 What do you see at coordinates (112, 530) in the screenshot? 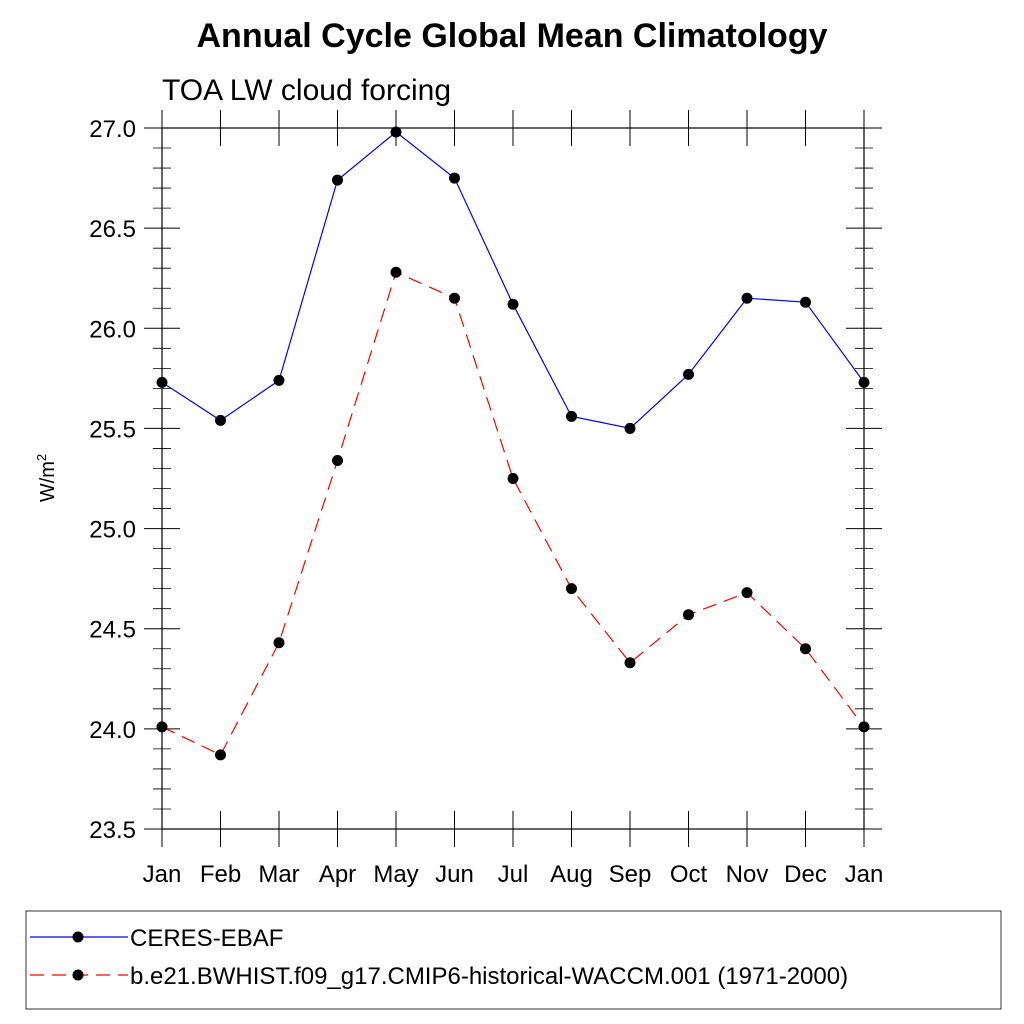
I see `y-tick-label: 25.0` at bounding box center [112, 530].